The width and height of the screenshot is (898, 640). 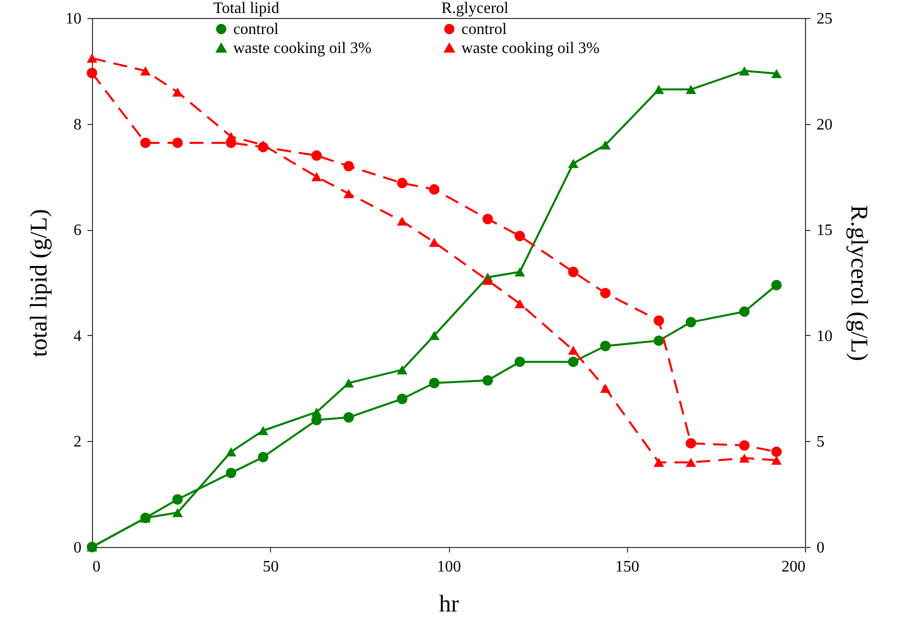 I want to click on x-tick-label: 50, so click(x=270, y=567).